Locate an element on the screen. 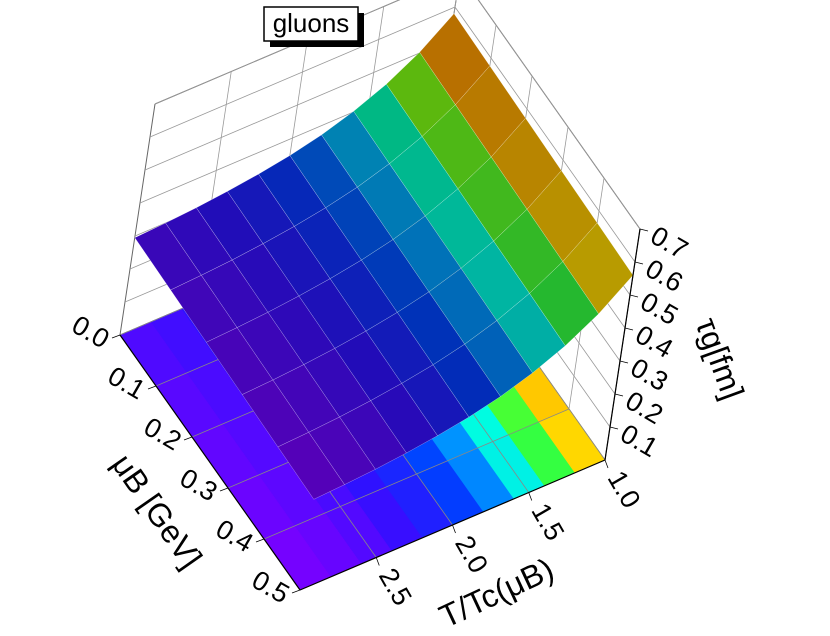 Image resolution: width=830 pixels, height=636 pixels. x-tick-label: 2.0 is located at coordinates (471, 555).